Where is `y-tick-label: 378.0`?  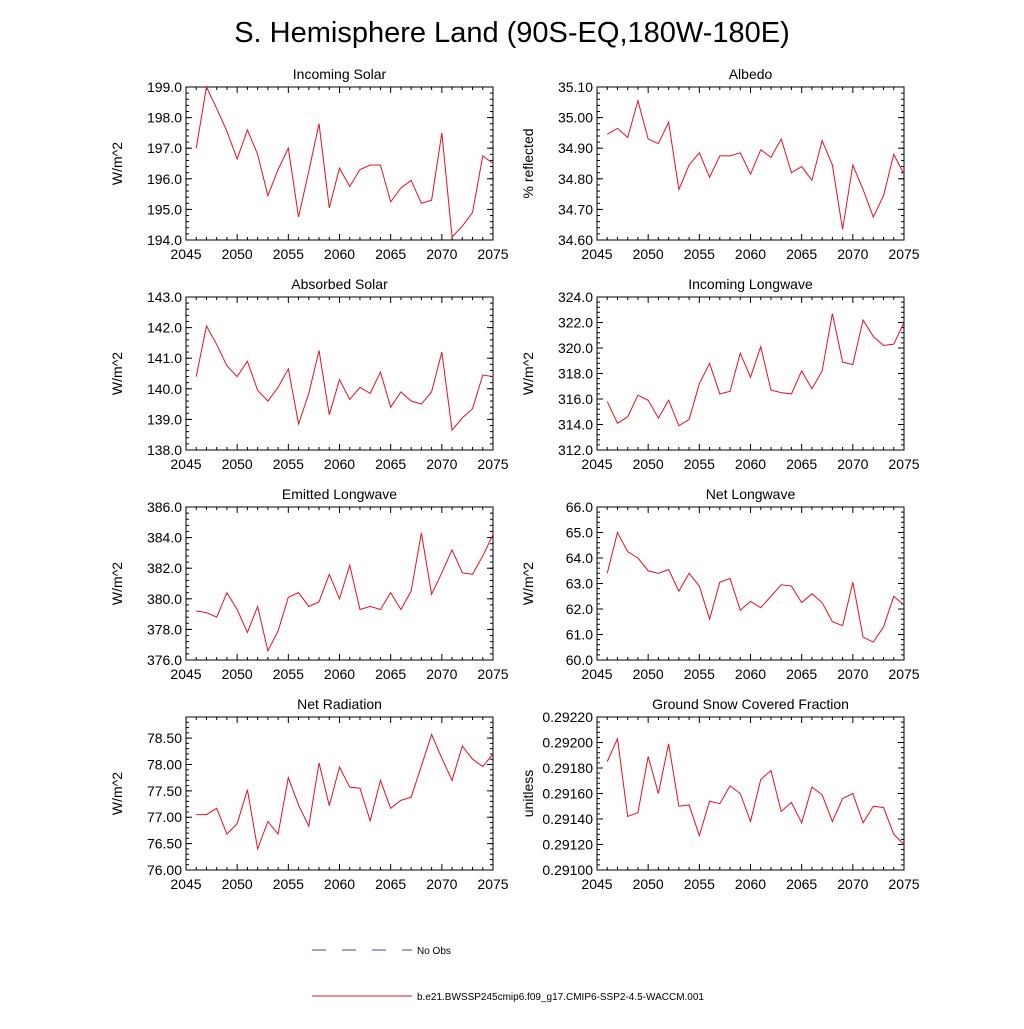
y-tick-label: 378.0 is located at coordinates (164, 629).